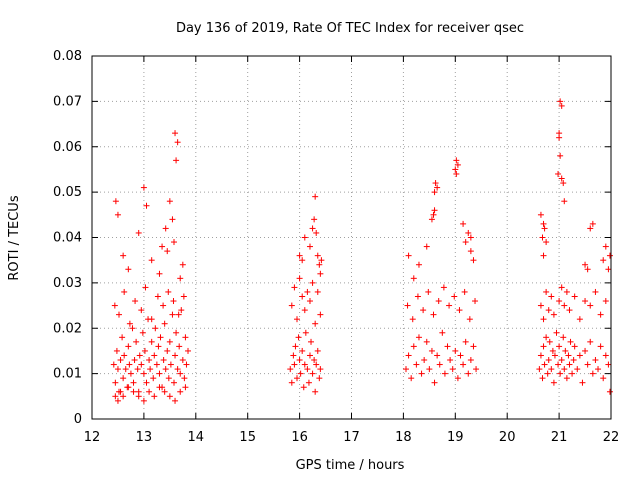  Describe the element at coordinates (144, 437) in the screenshot. I see `x-tick-label: 13` at that location.